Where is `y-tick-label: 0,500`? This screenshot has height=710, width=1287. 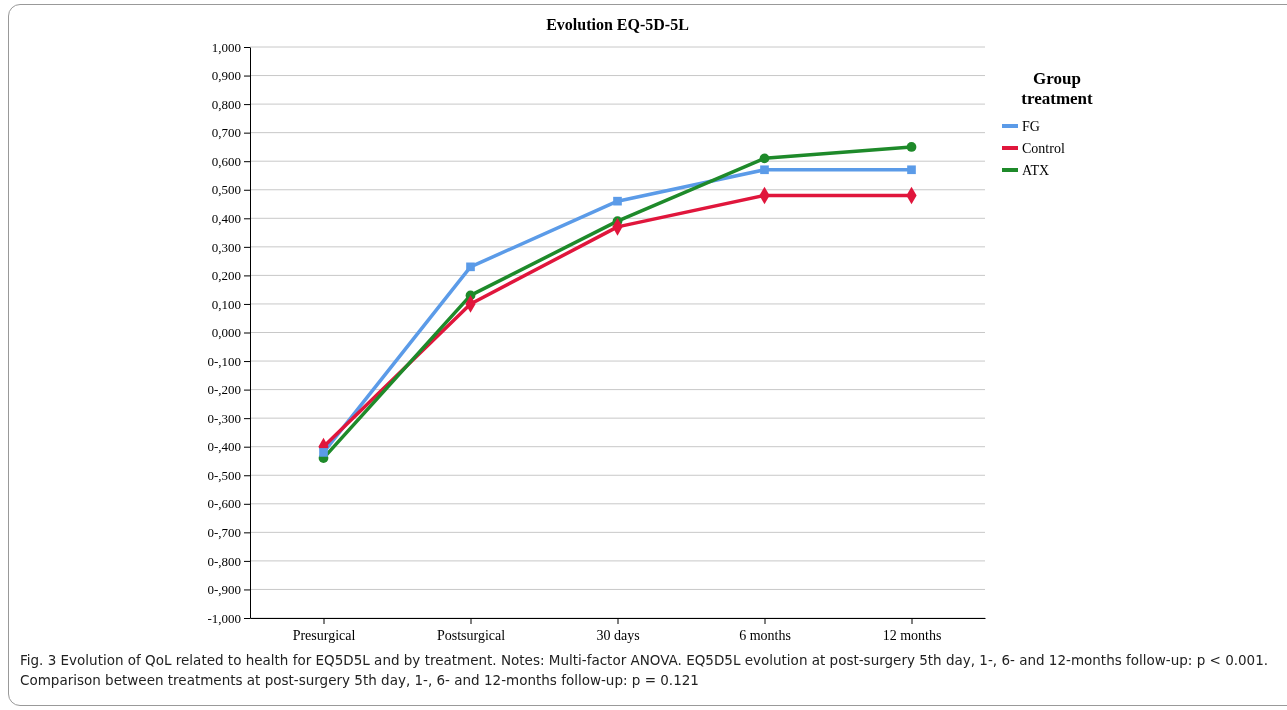
y-tick-label: 0,500 is located at coordinates (226, 190).